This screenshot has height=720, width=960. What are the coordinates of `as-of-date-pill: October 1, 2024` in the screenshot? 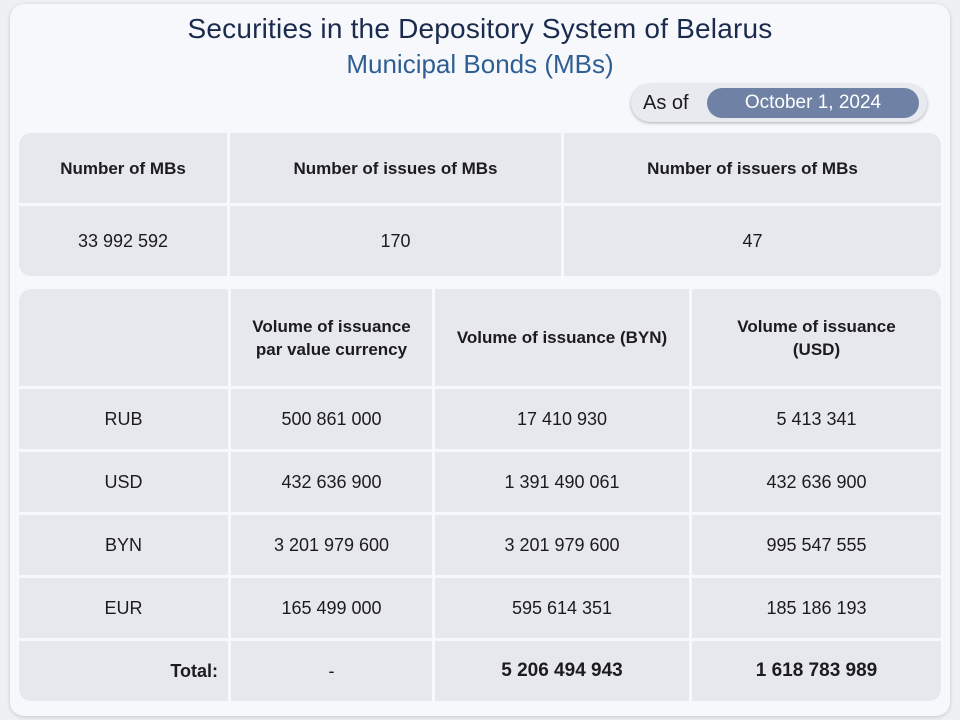 It's located at (813, 103).